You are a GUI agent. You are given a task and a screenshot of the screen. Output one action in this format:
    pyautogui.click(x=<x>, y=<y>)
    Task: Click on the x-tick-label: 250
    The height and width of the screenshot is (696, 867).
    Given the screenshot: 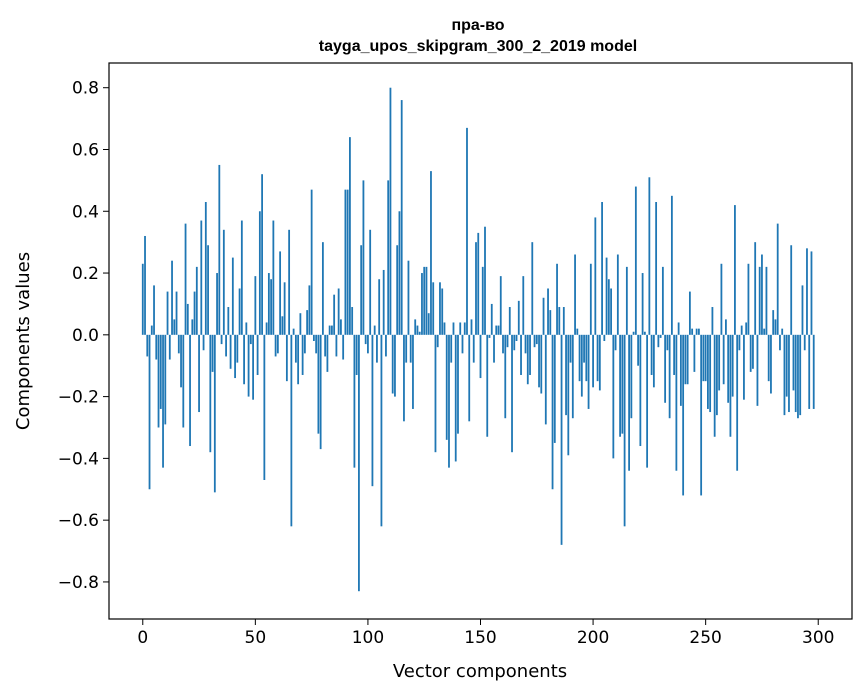 What is the action you would take?
    pyautogui.click(x=705, y=638)
    